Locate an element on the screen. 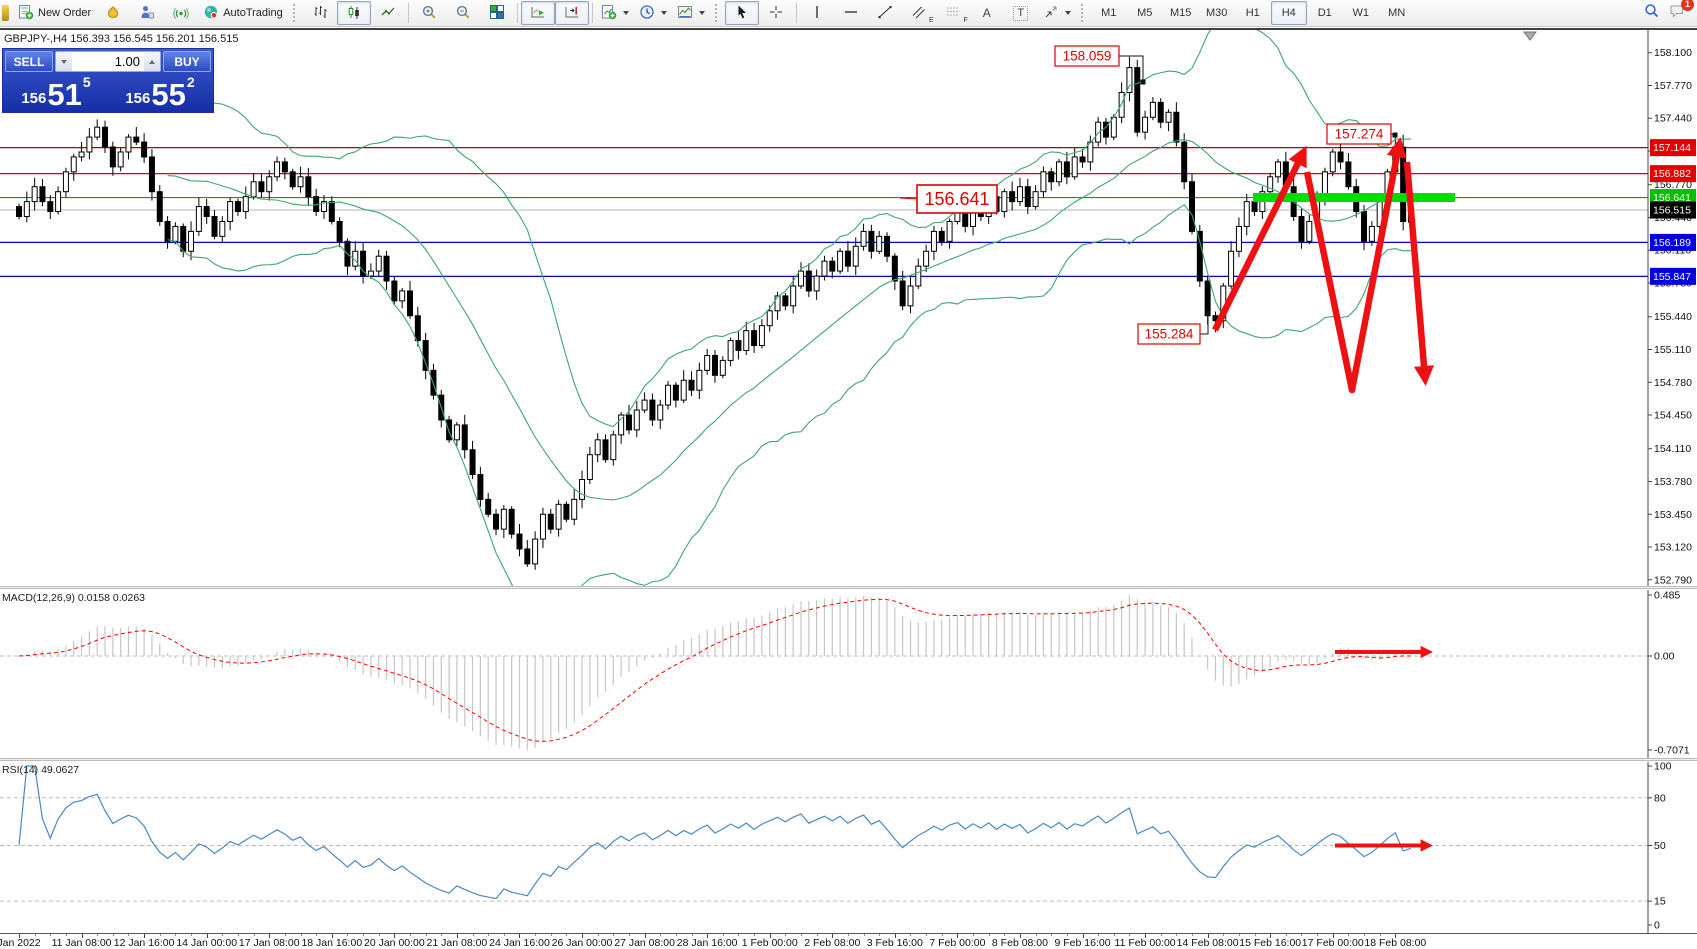 This screenshot has height=949, width=1697. money-bag-icon is located at coordinates (113, 13).